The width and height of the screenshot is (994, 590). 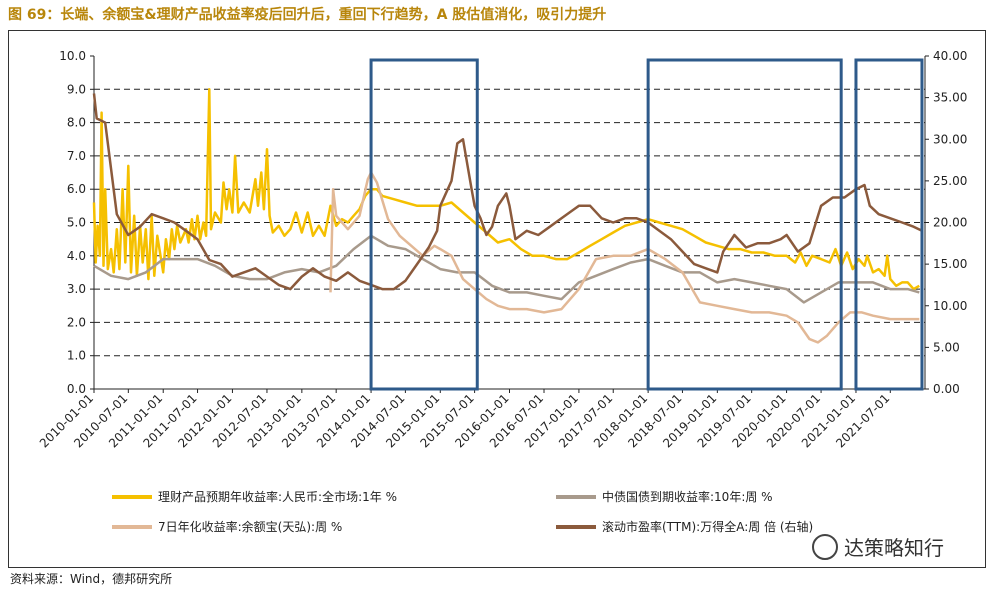 What do you see at coordinates (950, 56) in the screenshot?
I see `y-right-tick-label: 40.00` at bounding box center [950, 56].